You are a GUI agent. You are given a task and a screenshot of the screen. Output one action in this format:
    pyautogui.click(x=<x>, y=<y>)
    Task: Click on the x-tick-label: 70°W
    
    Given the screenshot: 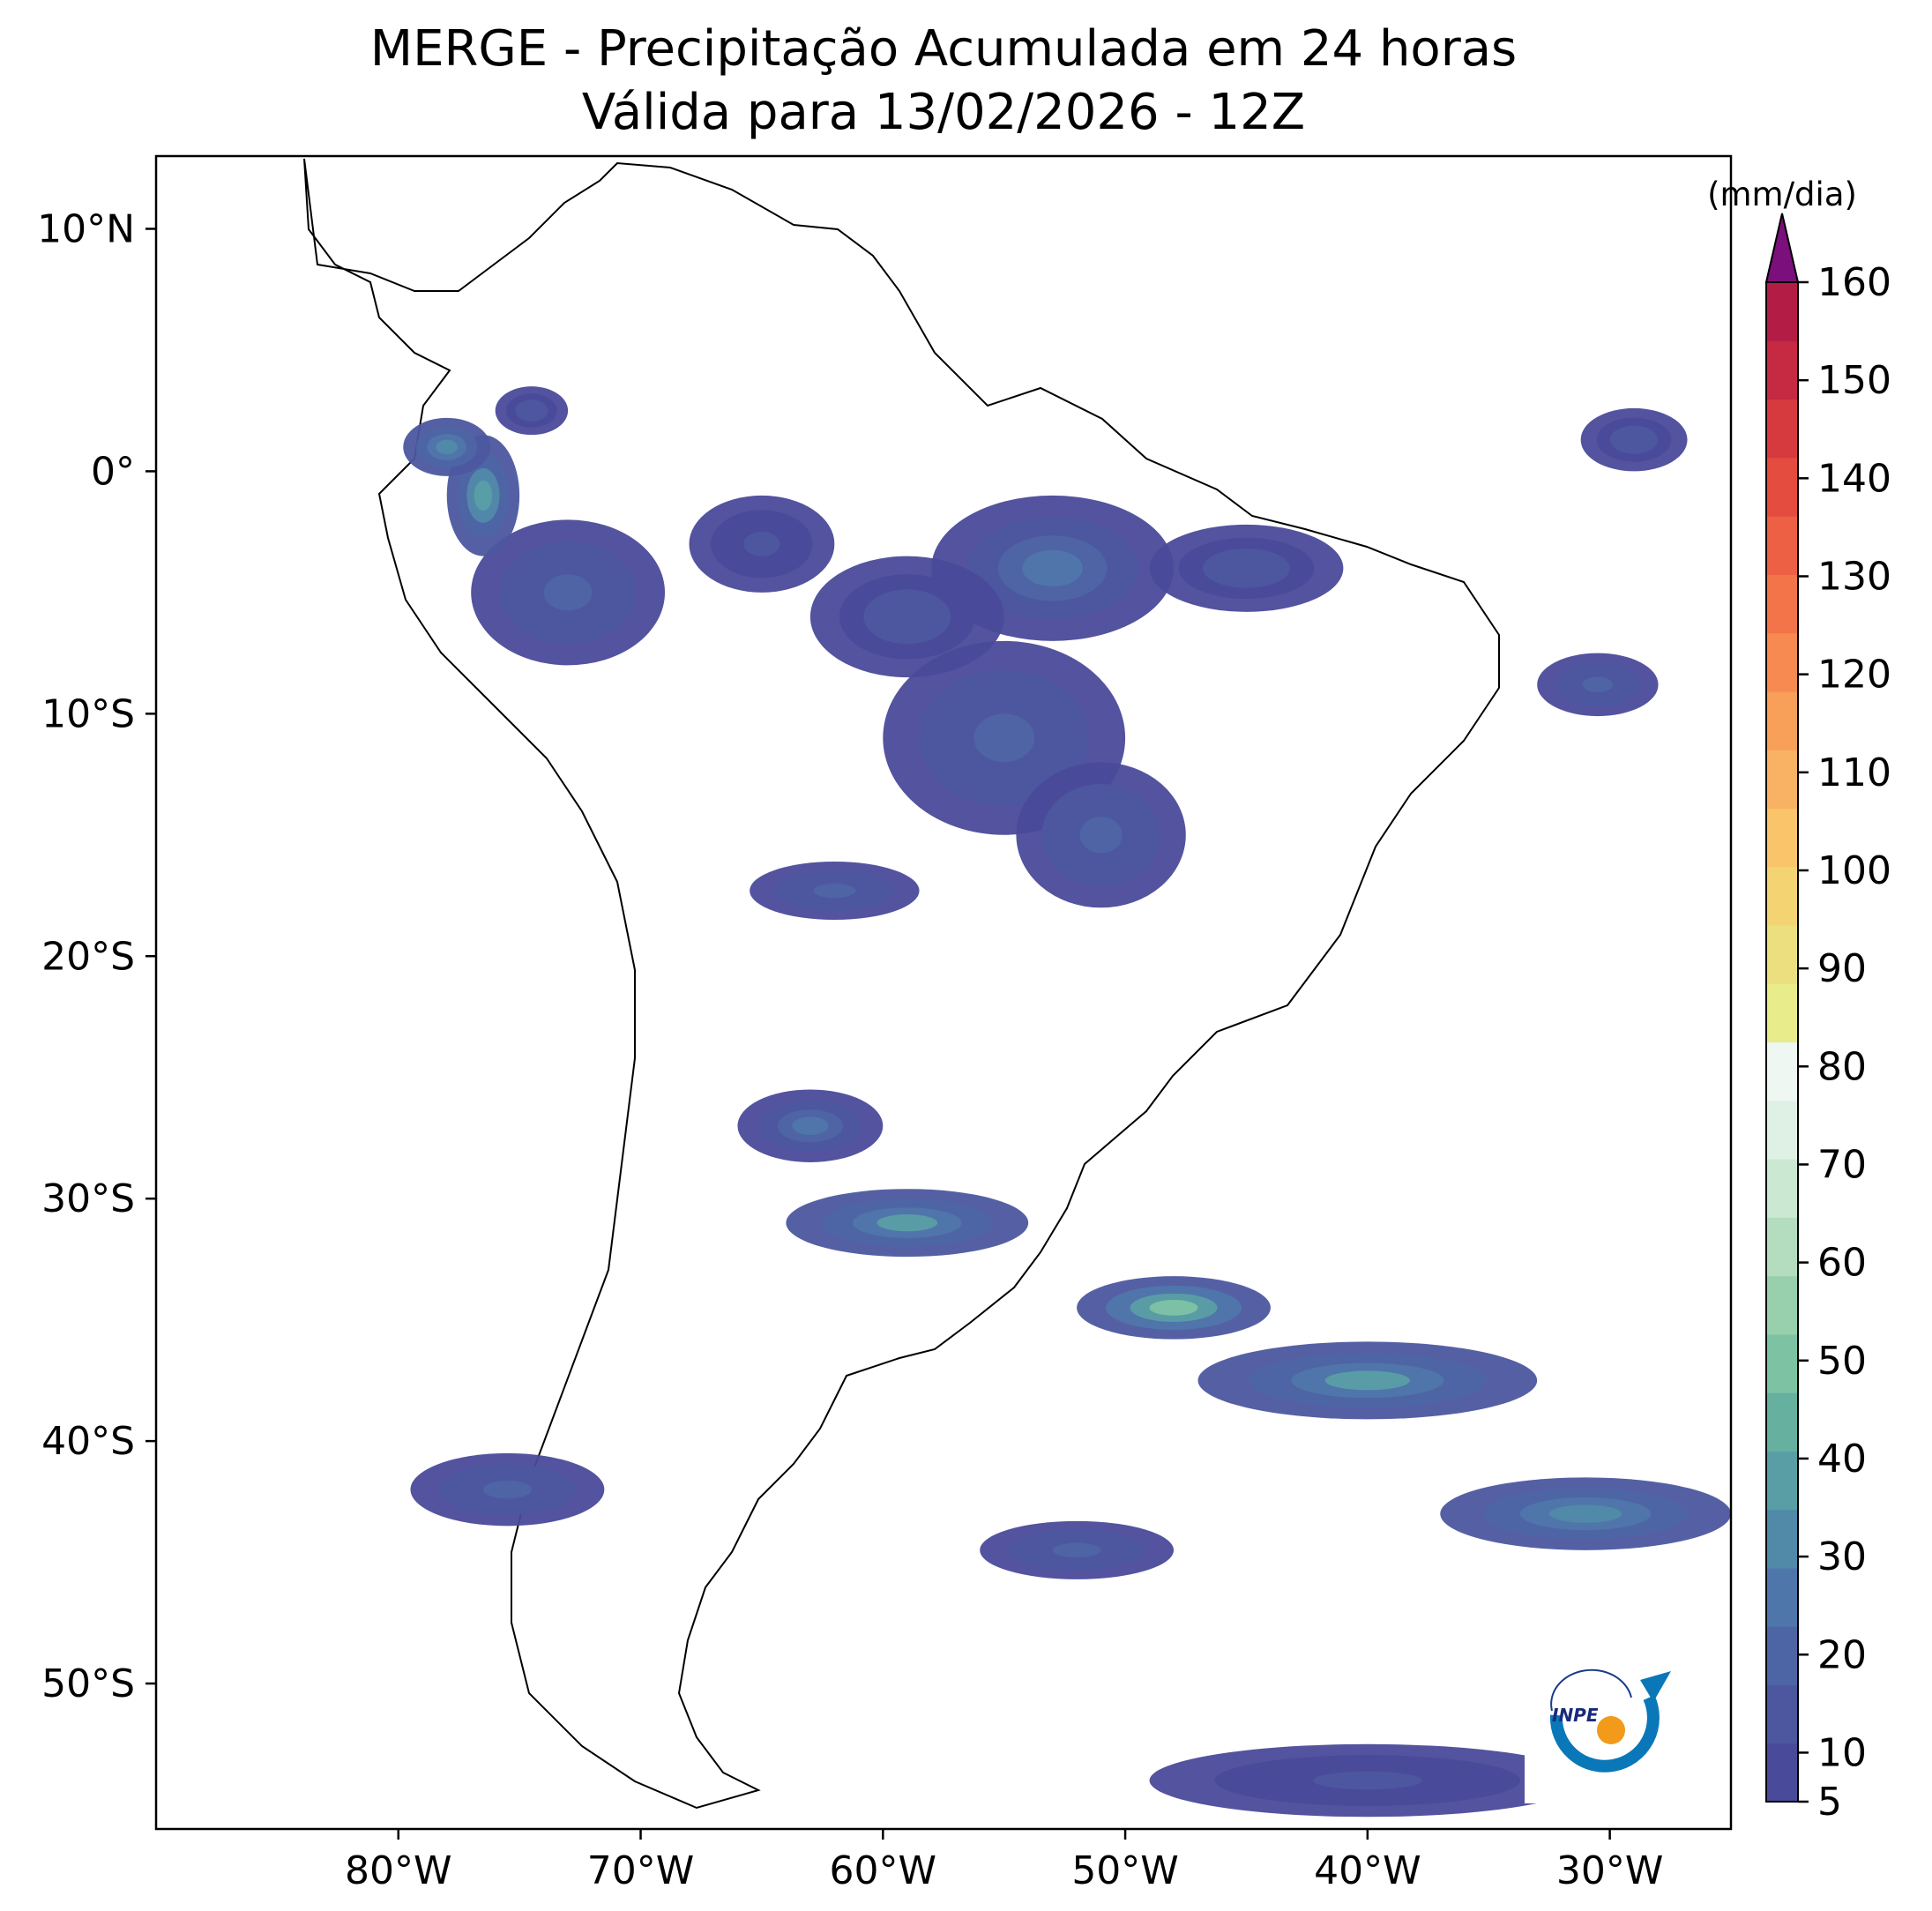 What is the action you would take?
    pyautogui.click(x=641, y=1871)
    